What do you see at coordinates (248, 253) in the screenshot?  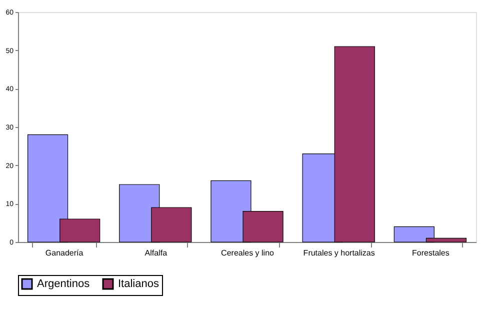 I see `x-tick-label: Cereales y lino` at bounding box center [248, 253].